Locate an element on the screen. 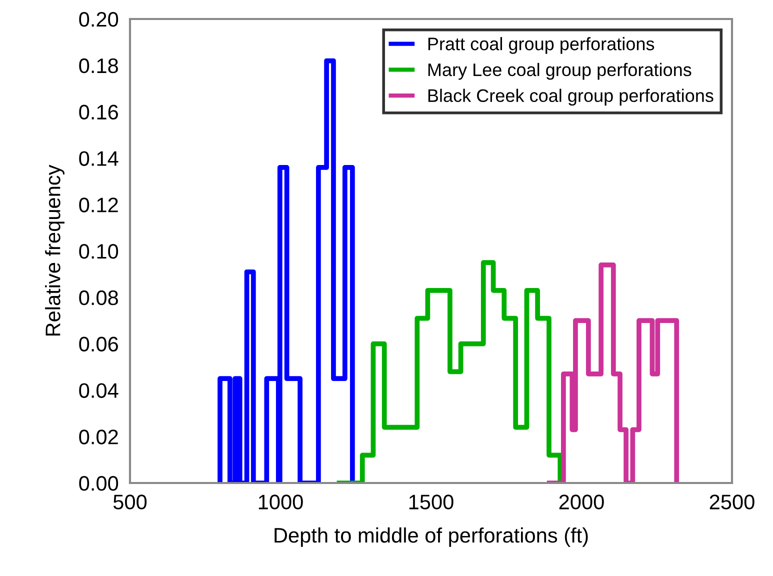 Image resolution: width=773 pixels, height=576 pixels. legend-label: Black Creek coal group perforations is located at coordinates (571, 97).